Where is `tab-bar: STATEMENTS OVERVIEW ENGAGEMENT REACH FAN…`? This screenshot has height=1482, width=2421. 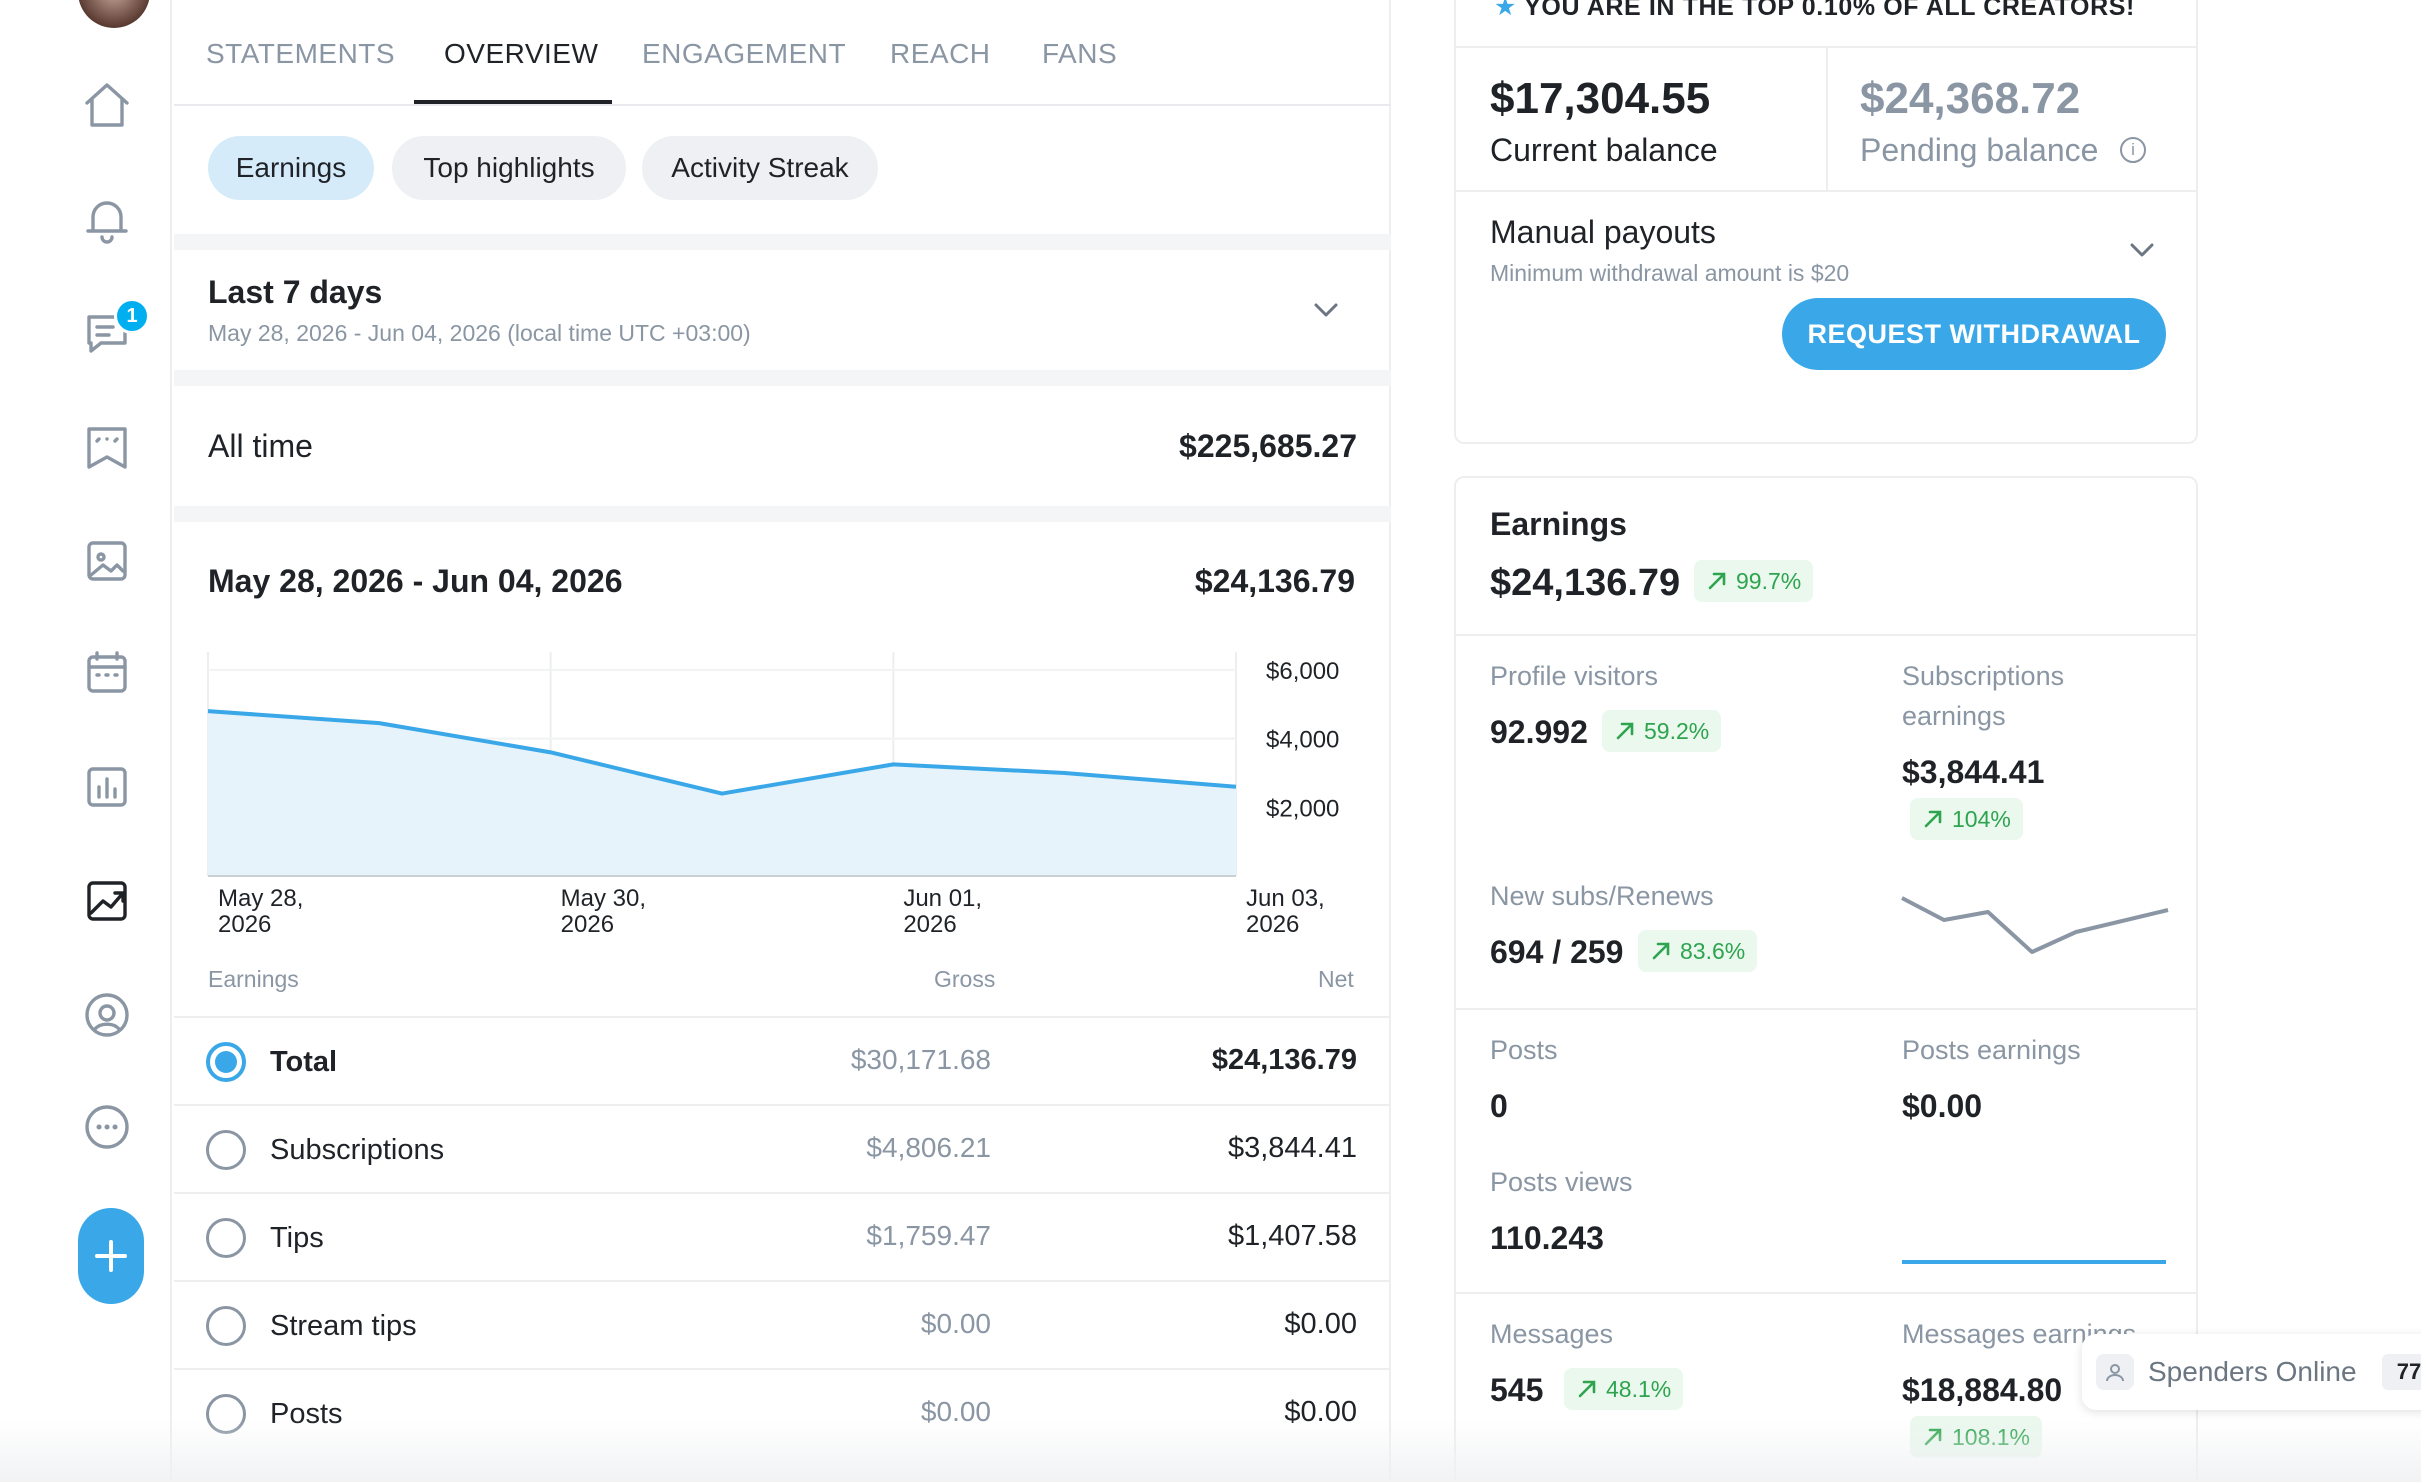
tab-bar: STATEMENTS OVERVIEW ENGAGEMENT REACH FAN… is located at coordinates (782, 53).